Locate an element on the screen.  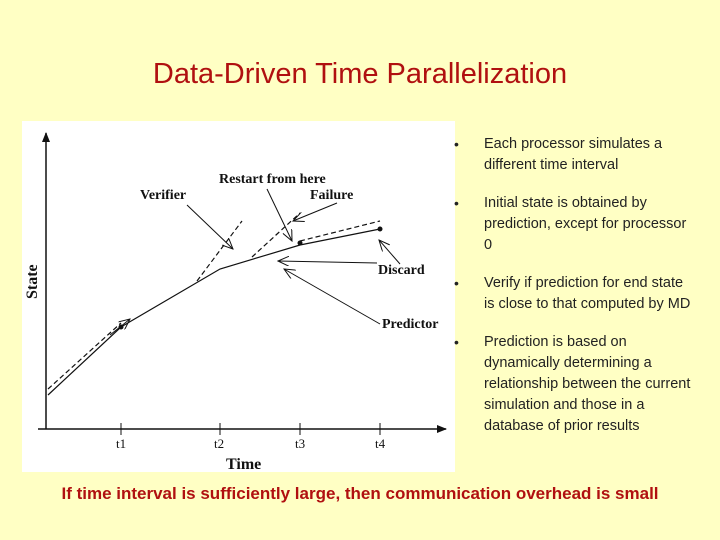
md-trajectory-line is located at coordinates (214, 312).